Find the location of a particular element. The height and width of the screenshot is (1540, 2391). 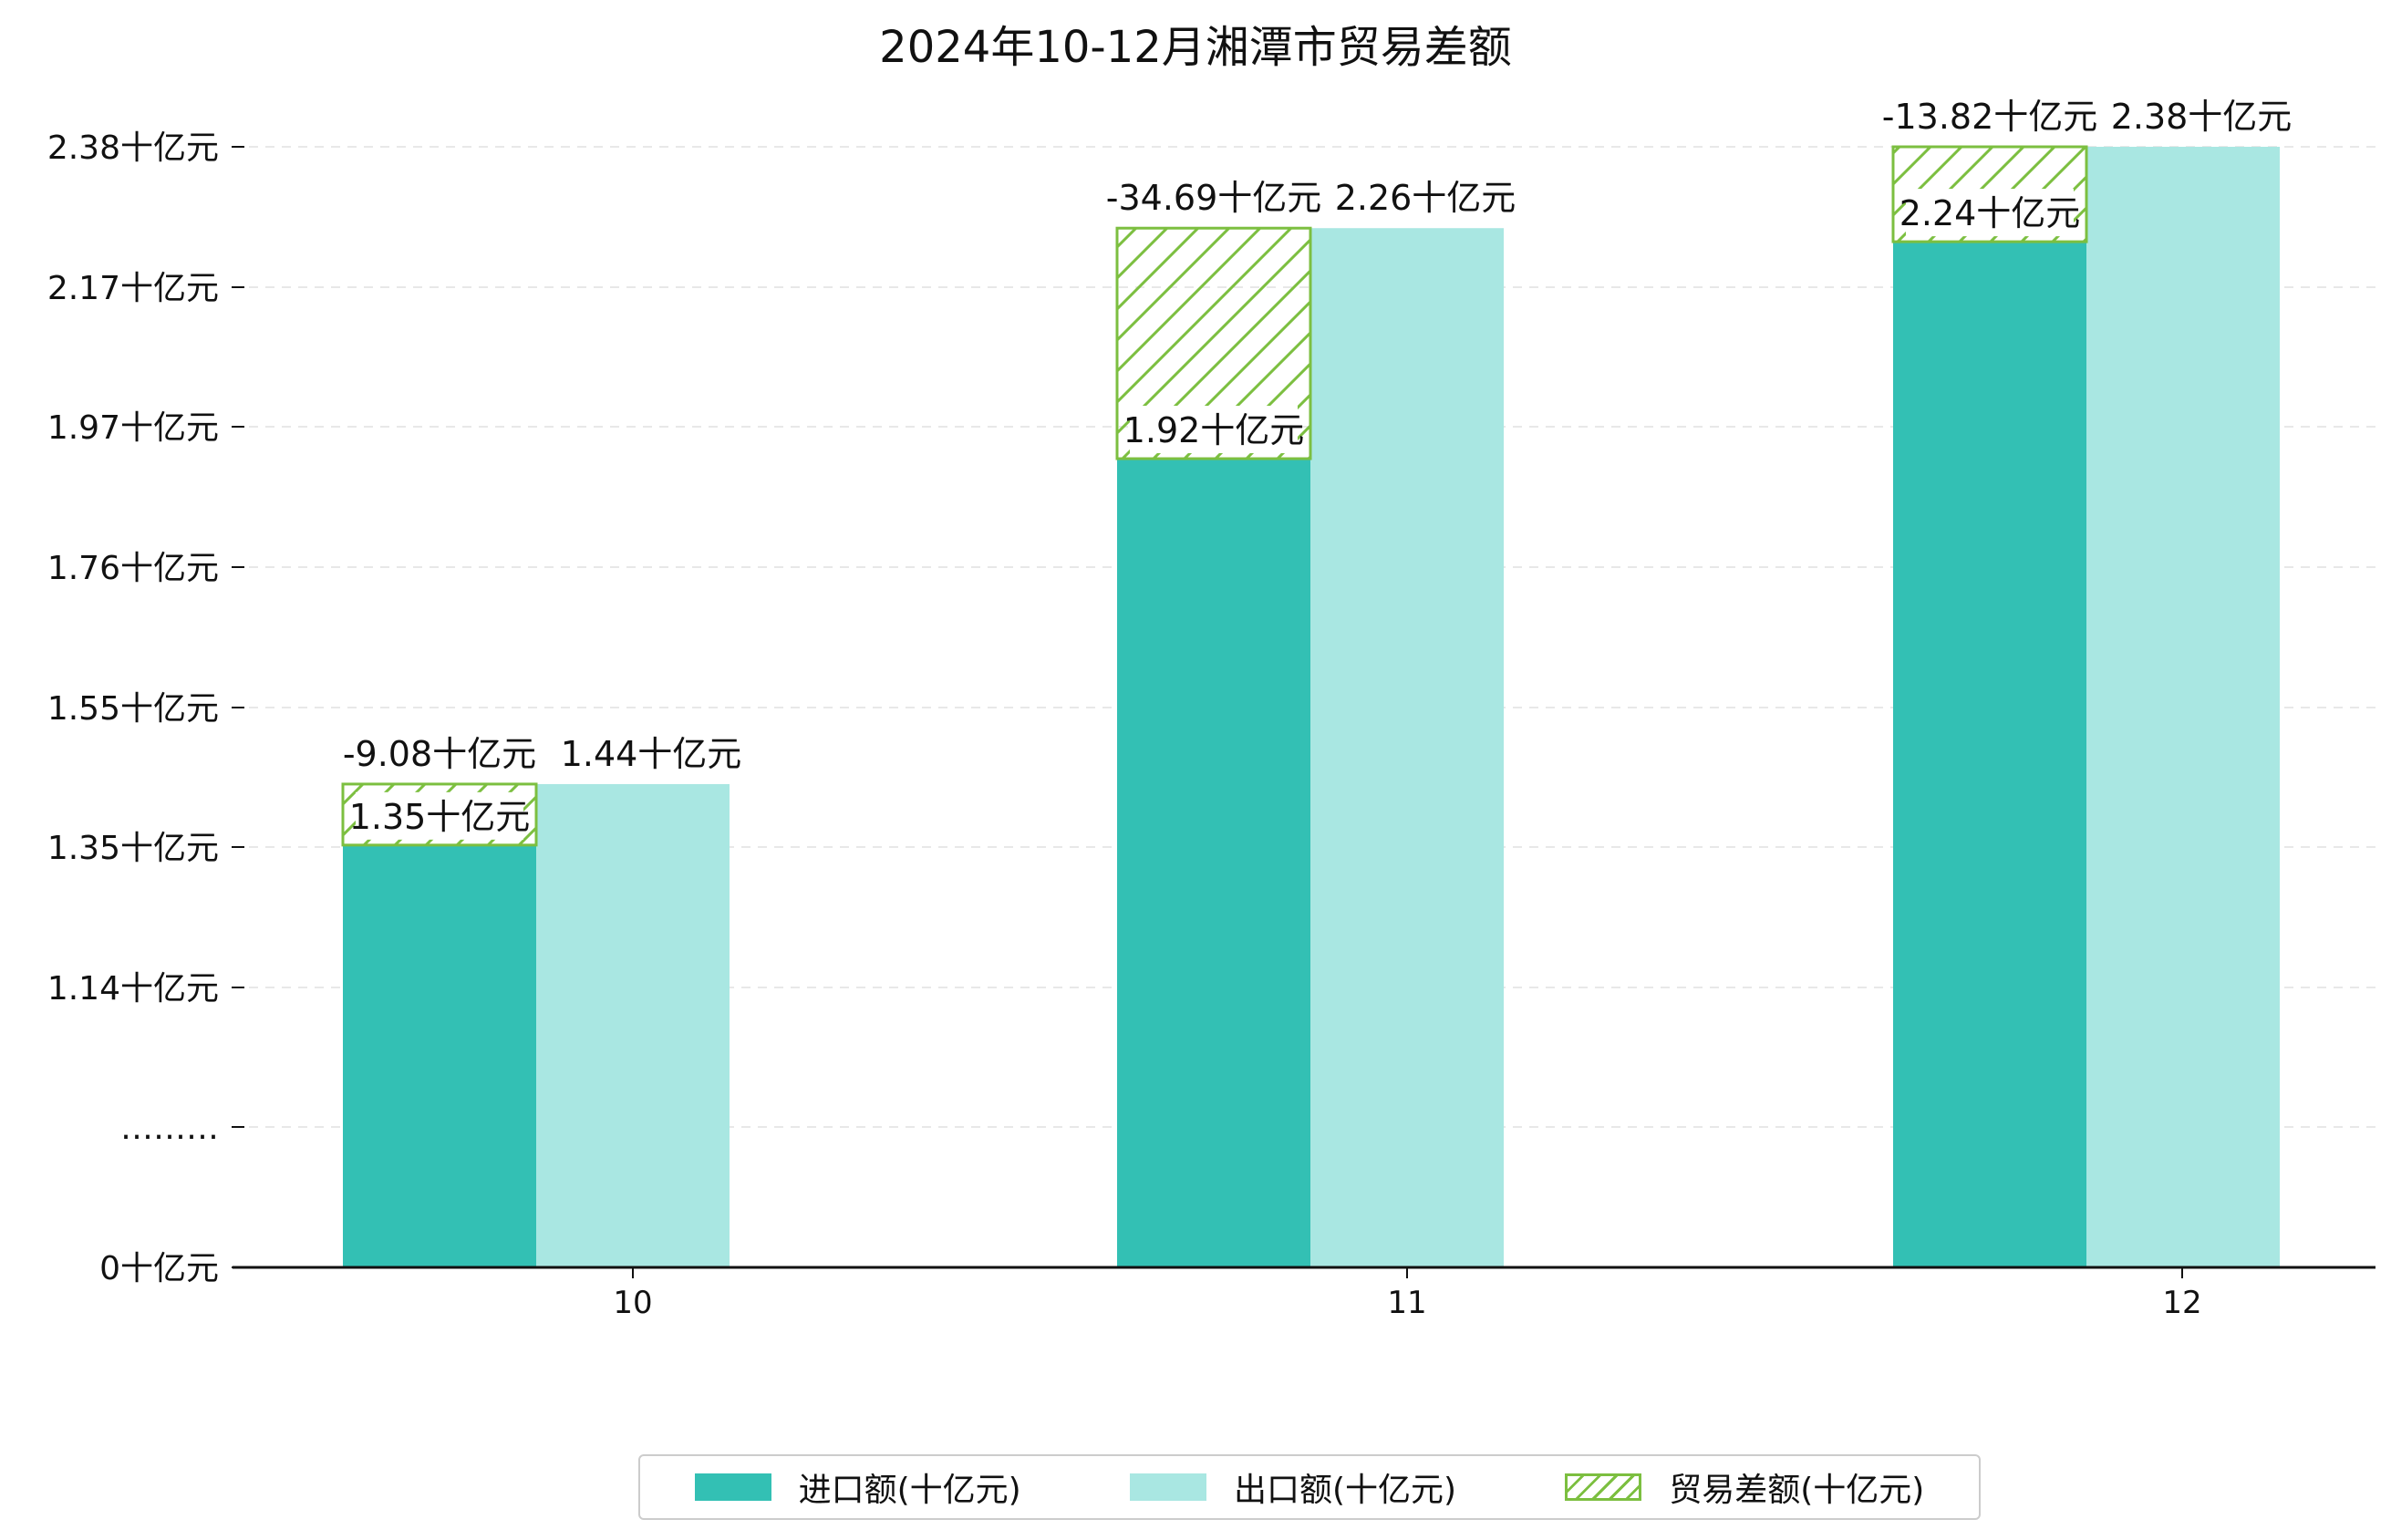

label-export: 1.44十亿元 is located at coordinates (652, 754).